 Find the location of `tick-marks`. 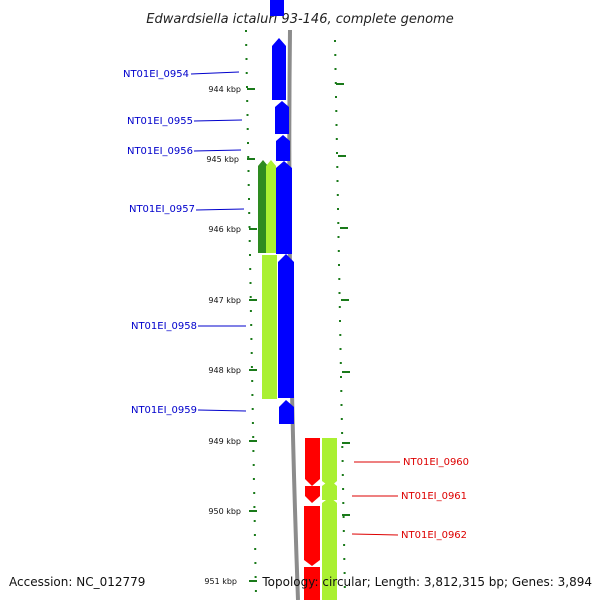

tick-marks is located at coordinates (298, 332).